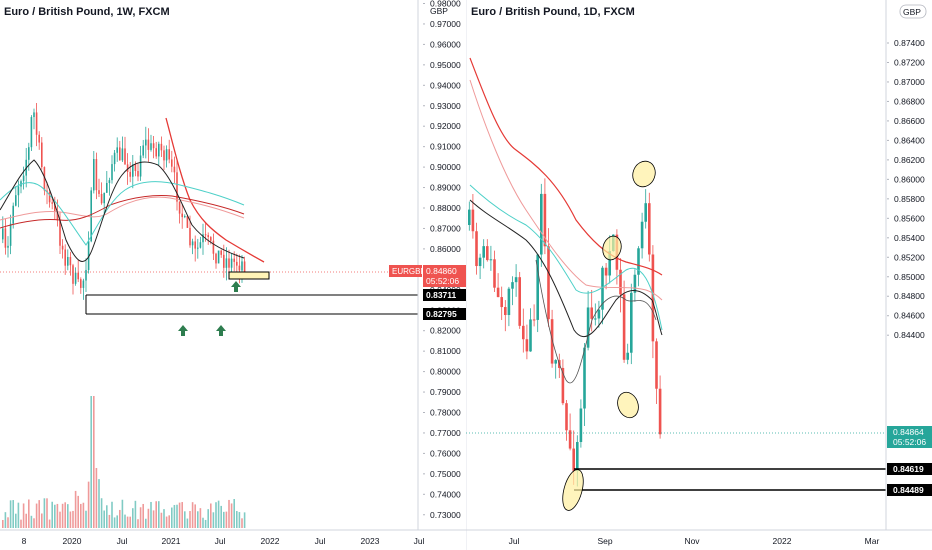  Describe the element at coordinates (132, 190) in the screenshot. I see `moving-averages` at that location.